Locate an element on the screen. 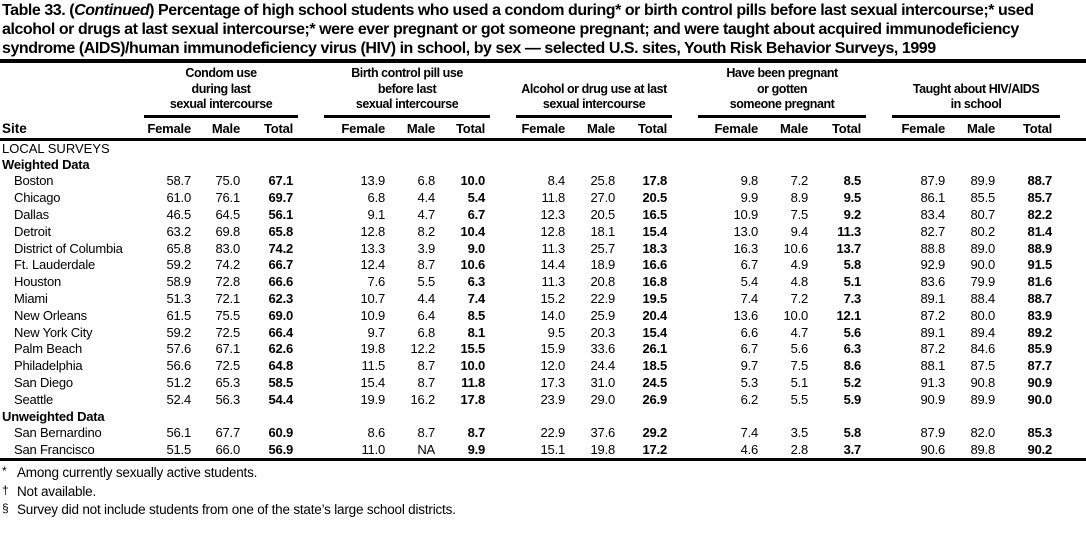  value-cell: 8.7 is located at coordinates (426, 433).